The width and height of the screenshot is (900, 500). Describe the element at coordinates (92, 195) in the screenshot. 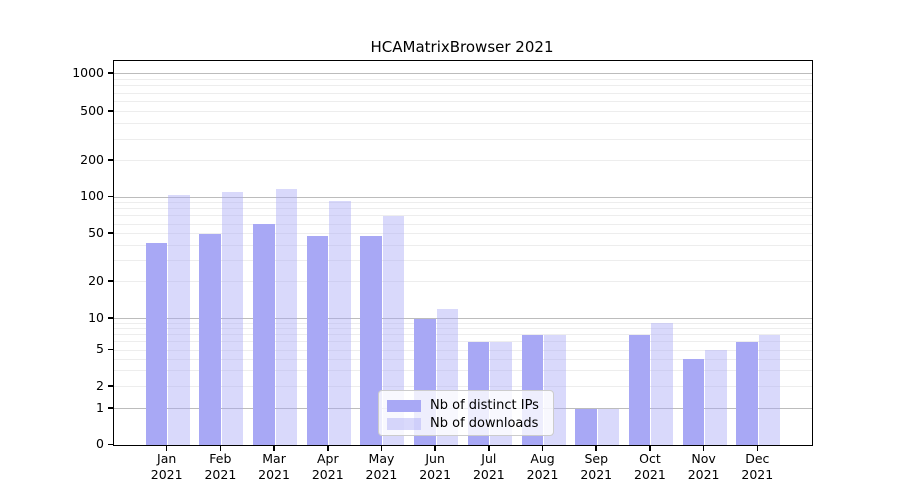

I see `y-tick-label: 100` at that location.